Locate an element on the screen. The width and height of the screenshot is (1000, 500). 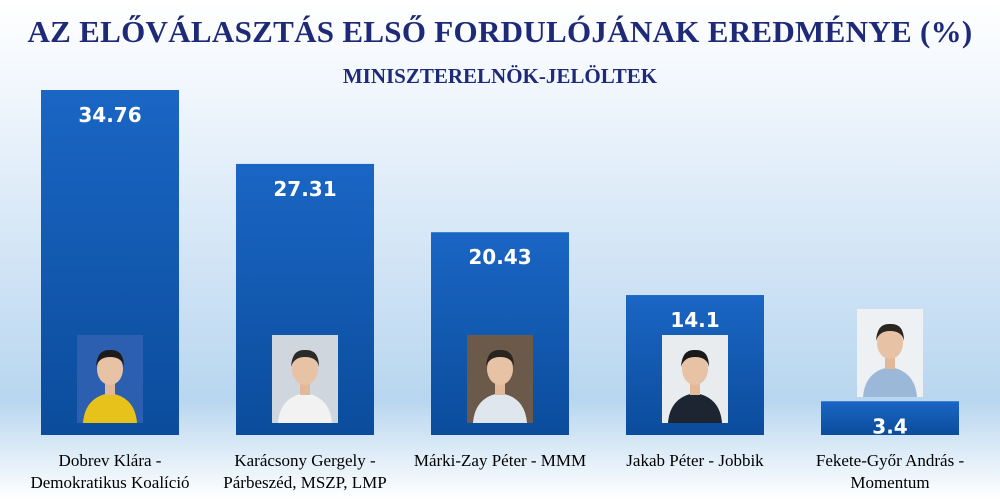
bar-value-label: 34.76 is located at coordinates (109, 115).